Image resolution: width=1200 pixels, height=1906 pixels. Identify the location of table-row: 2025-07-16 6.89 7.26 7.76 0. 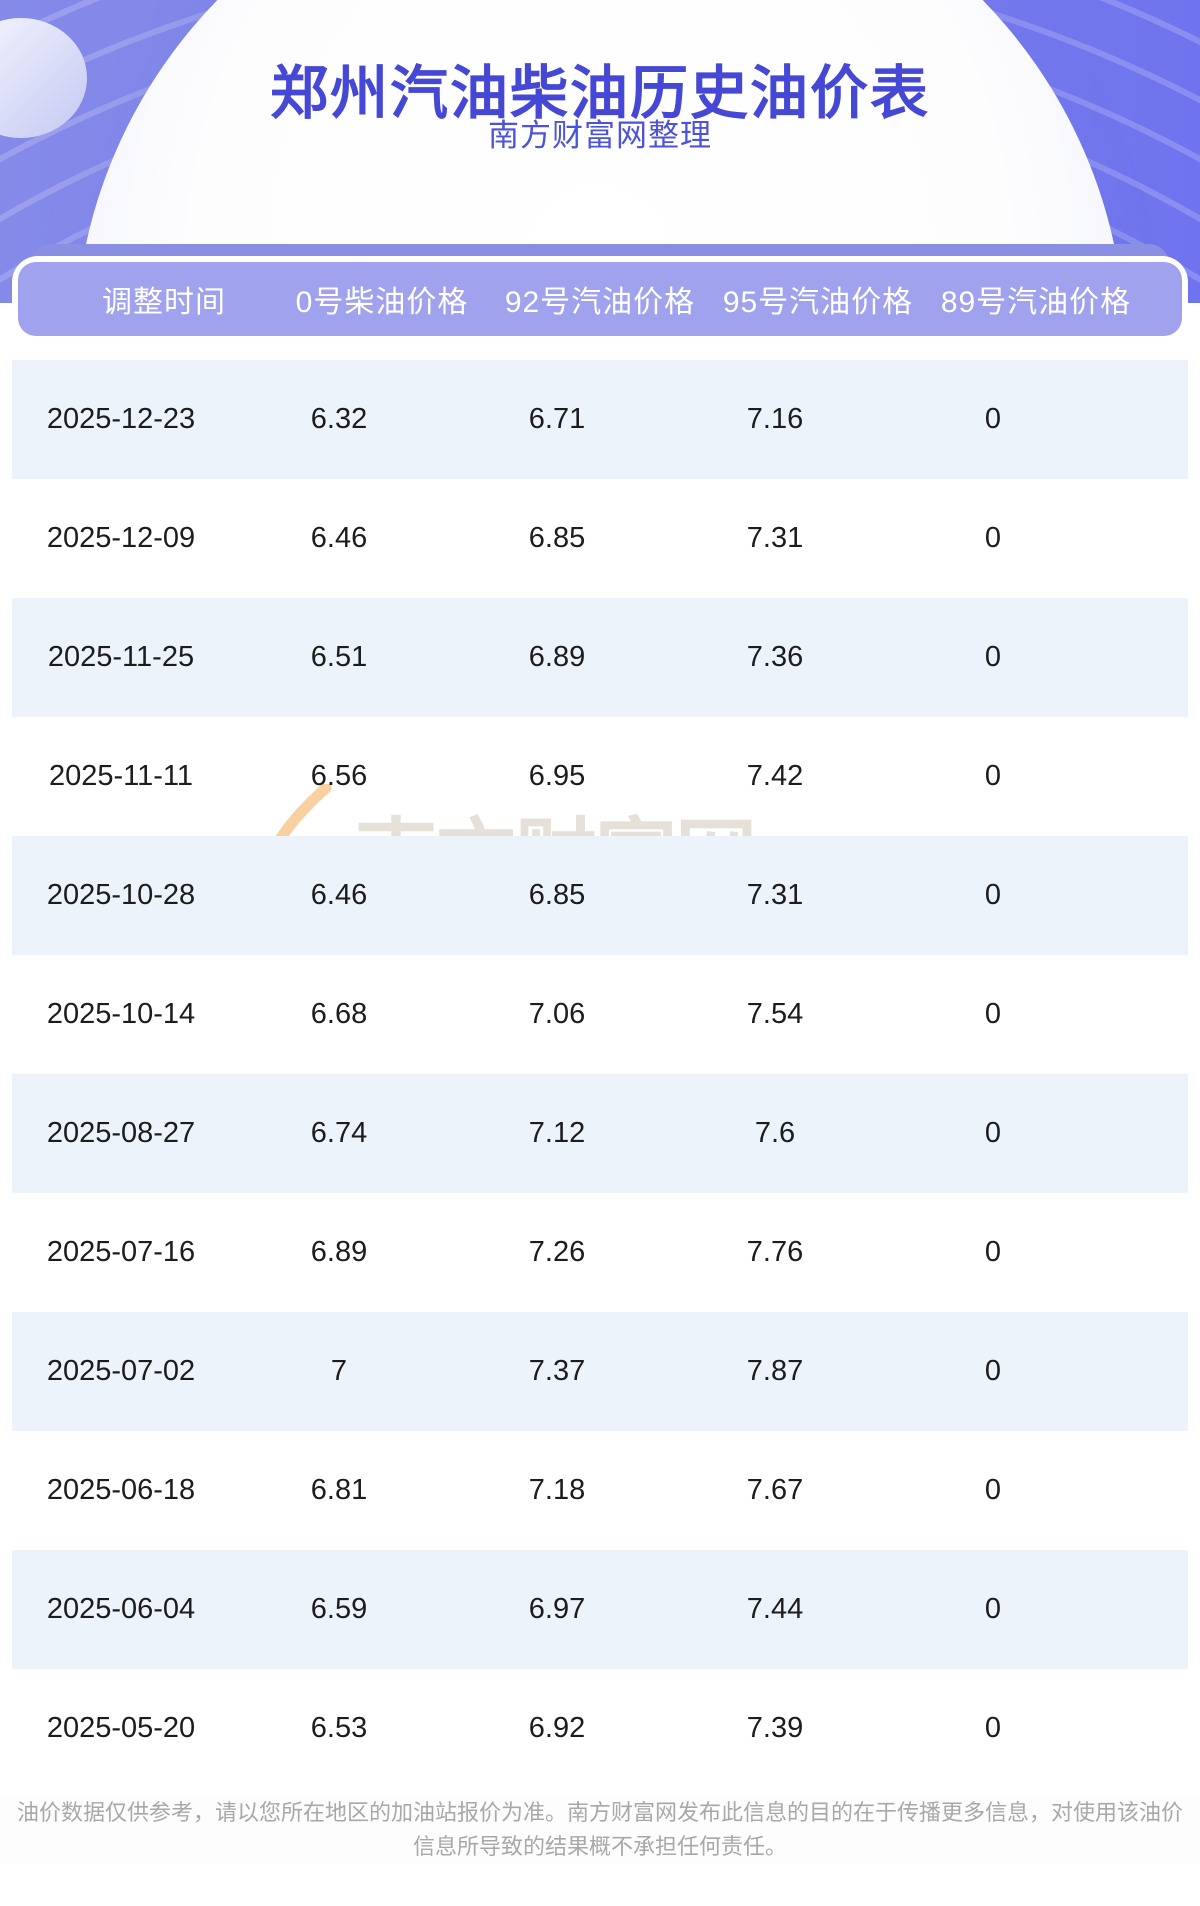
(600, 1252).